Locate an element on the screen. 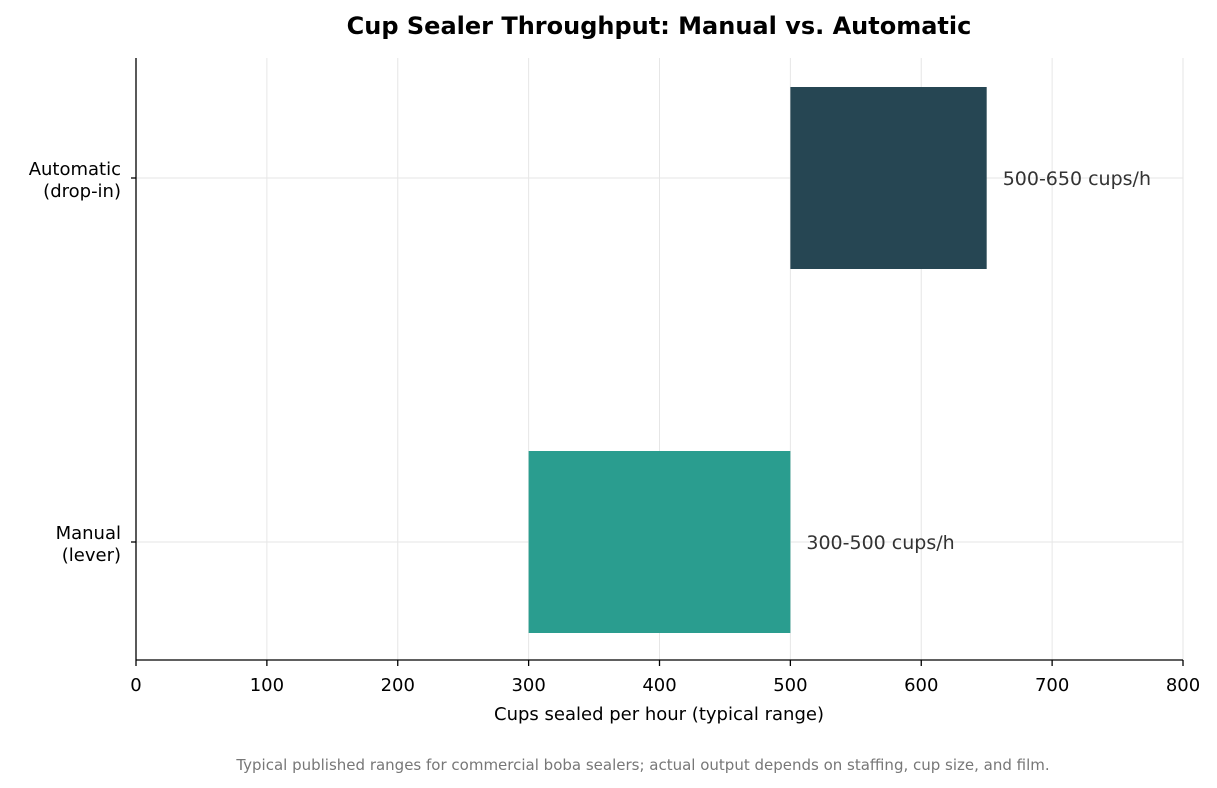 This screenshot has height=788, width=1217. x-axis-label: Cups sealed per hour (typical range) is located at coordinates (659, 714).